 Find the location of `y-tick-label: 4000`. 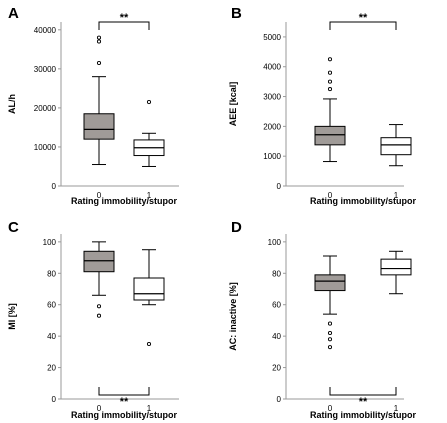

y-tick-label: 4000 is located at coordinates (272, 67).